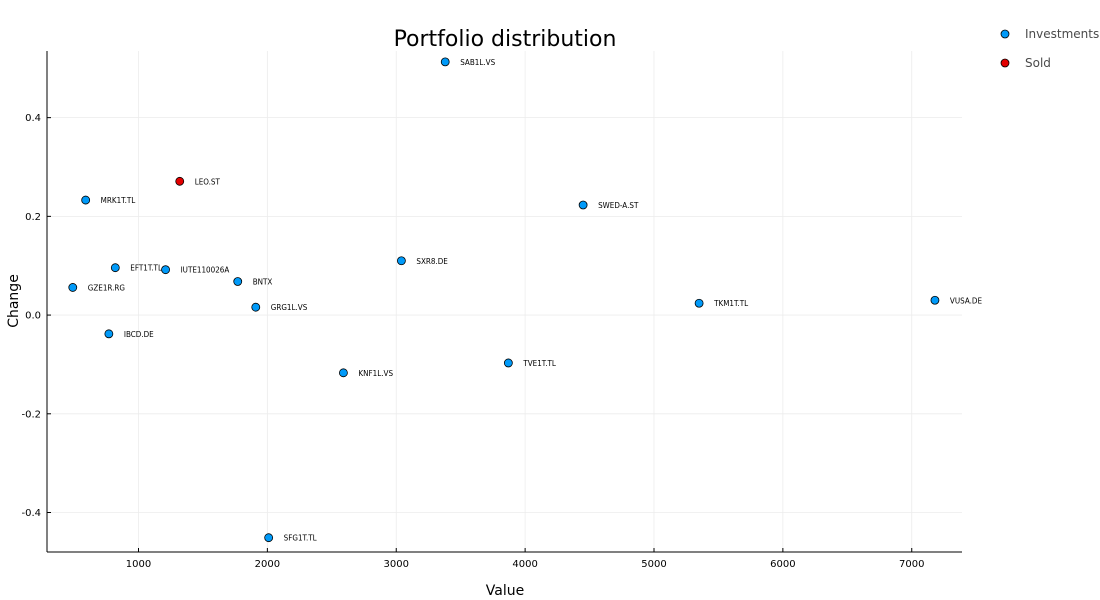 The width and height of the screenshot is (1100, 600). Describe the element at coordinates (31, 513) in the screenshot. I see `y-tick-label: -0.4` at that location.